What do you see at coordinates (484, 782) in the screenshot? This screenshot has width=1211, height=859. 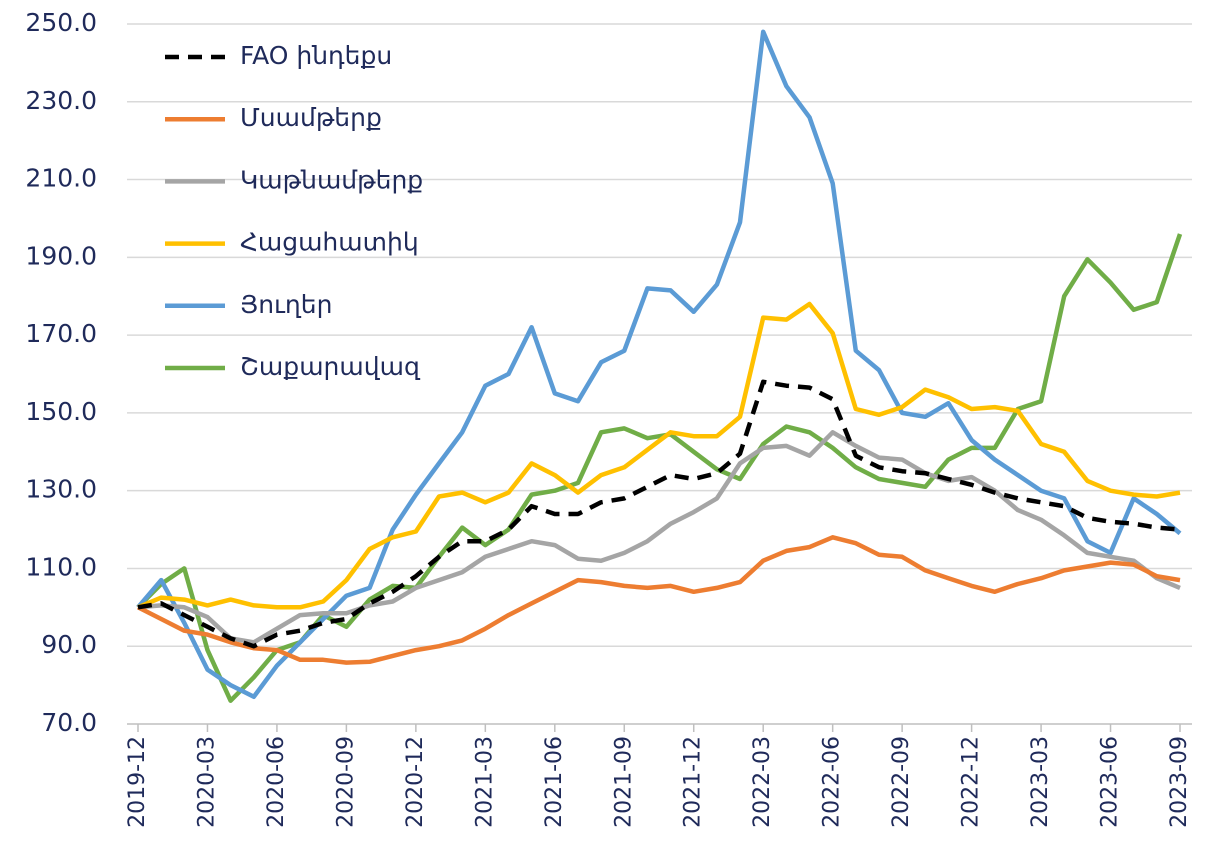 I see `x-tick-label: 2021-03` at bounding box center [484, 782].